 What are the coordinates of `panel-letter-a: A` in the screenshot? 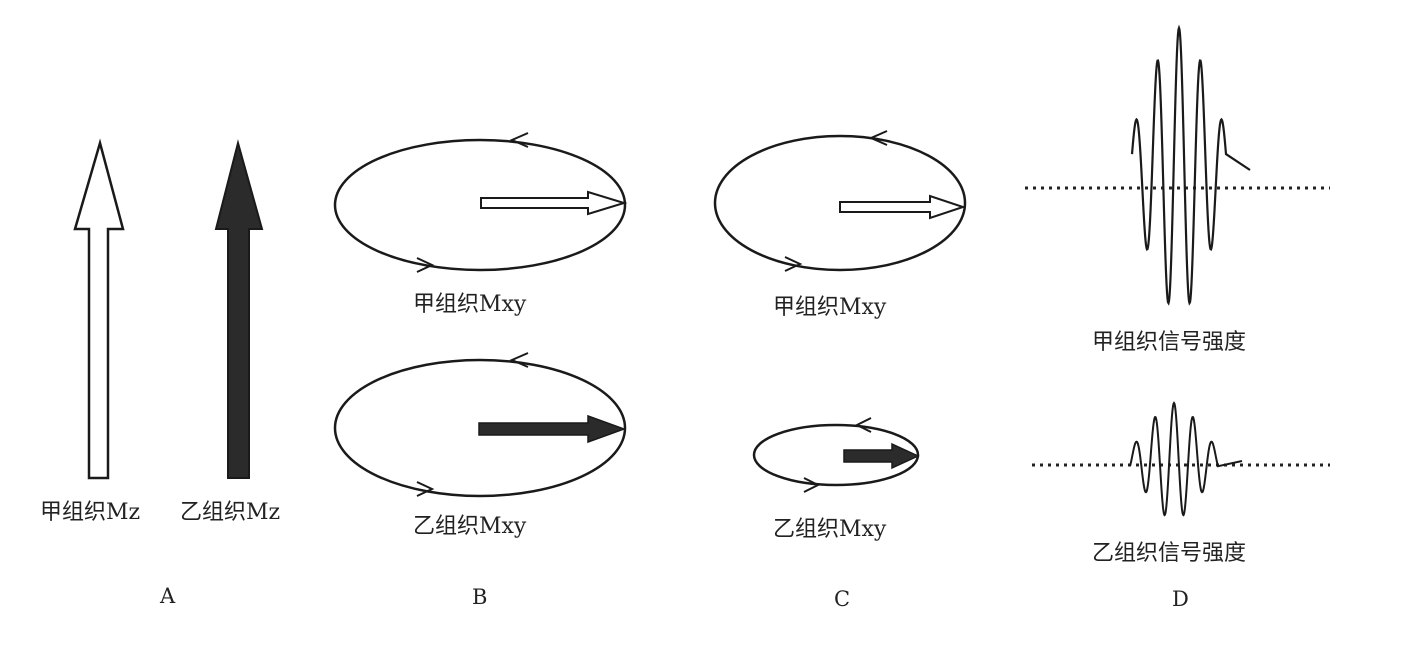 It's located at (168, 596).